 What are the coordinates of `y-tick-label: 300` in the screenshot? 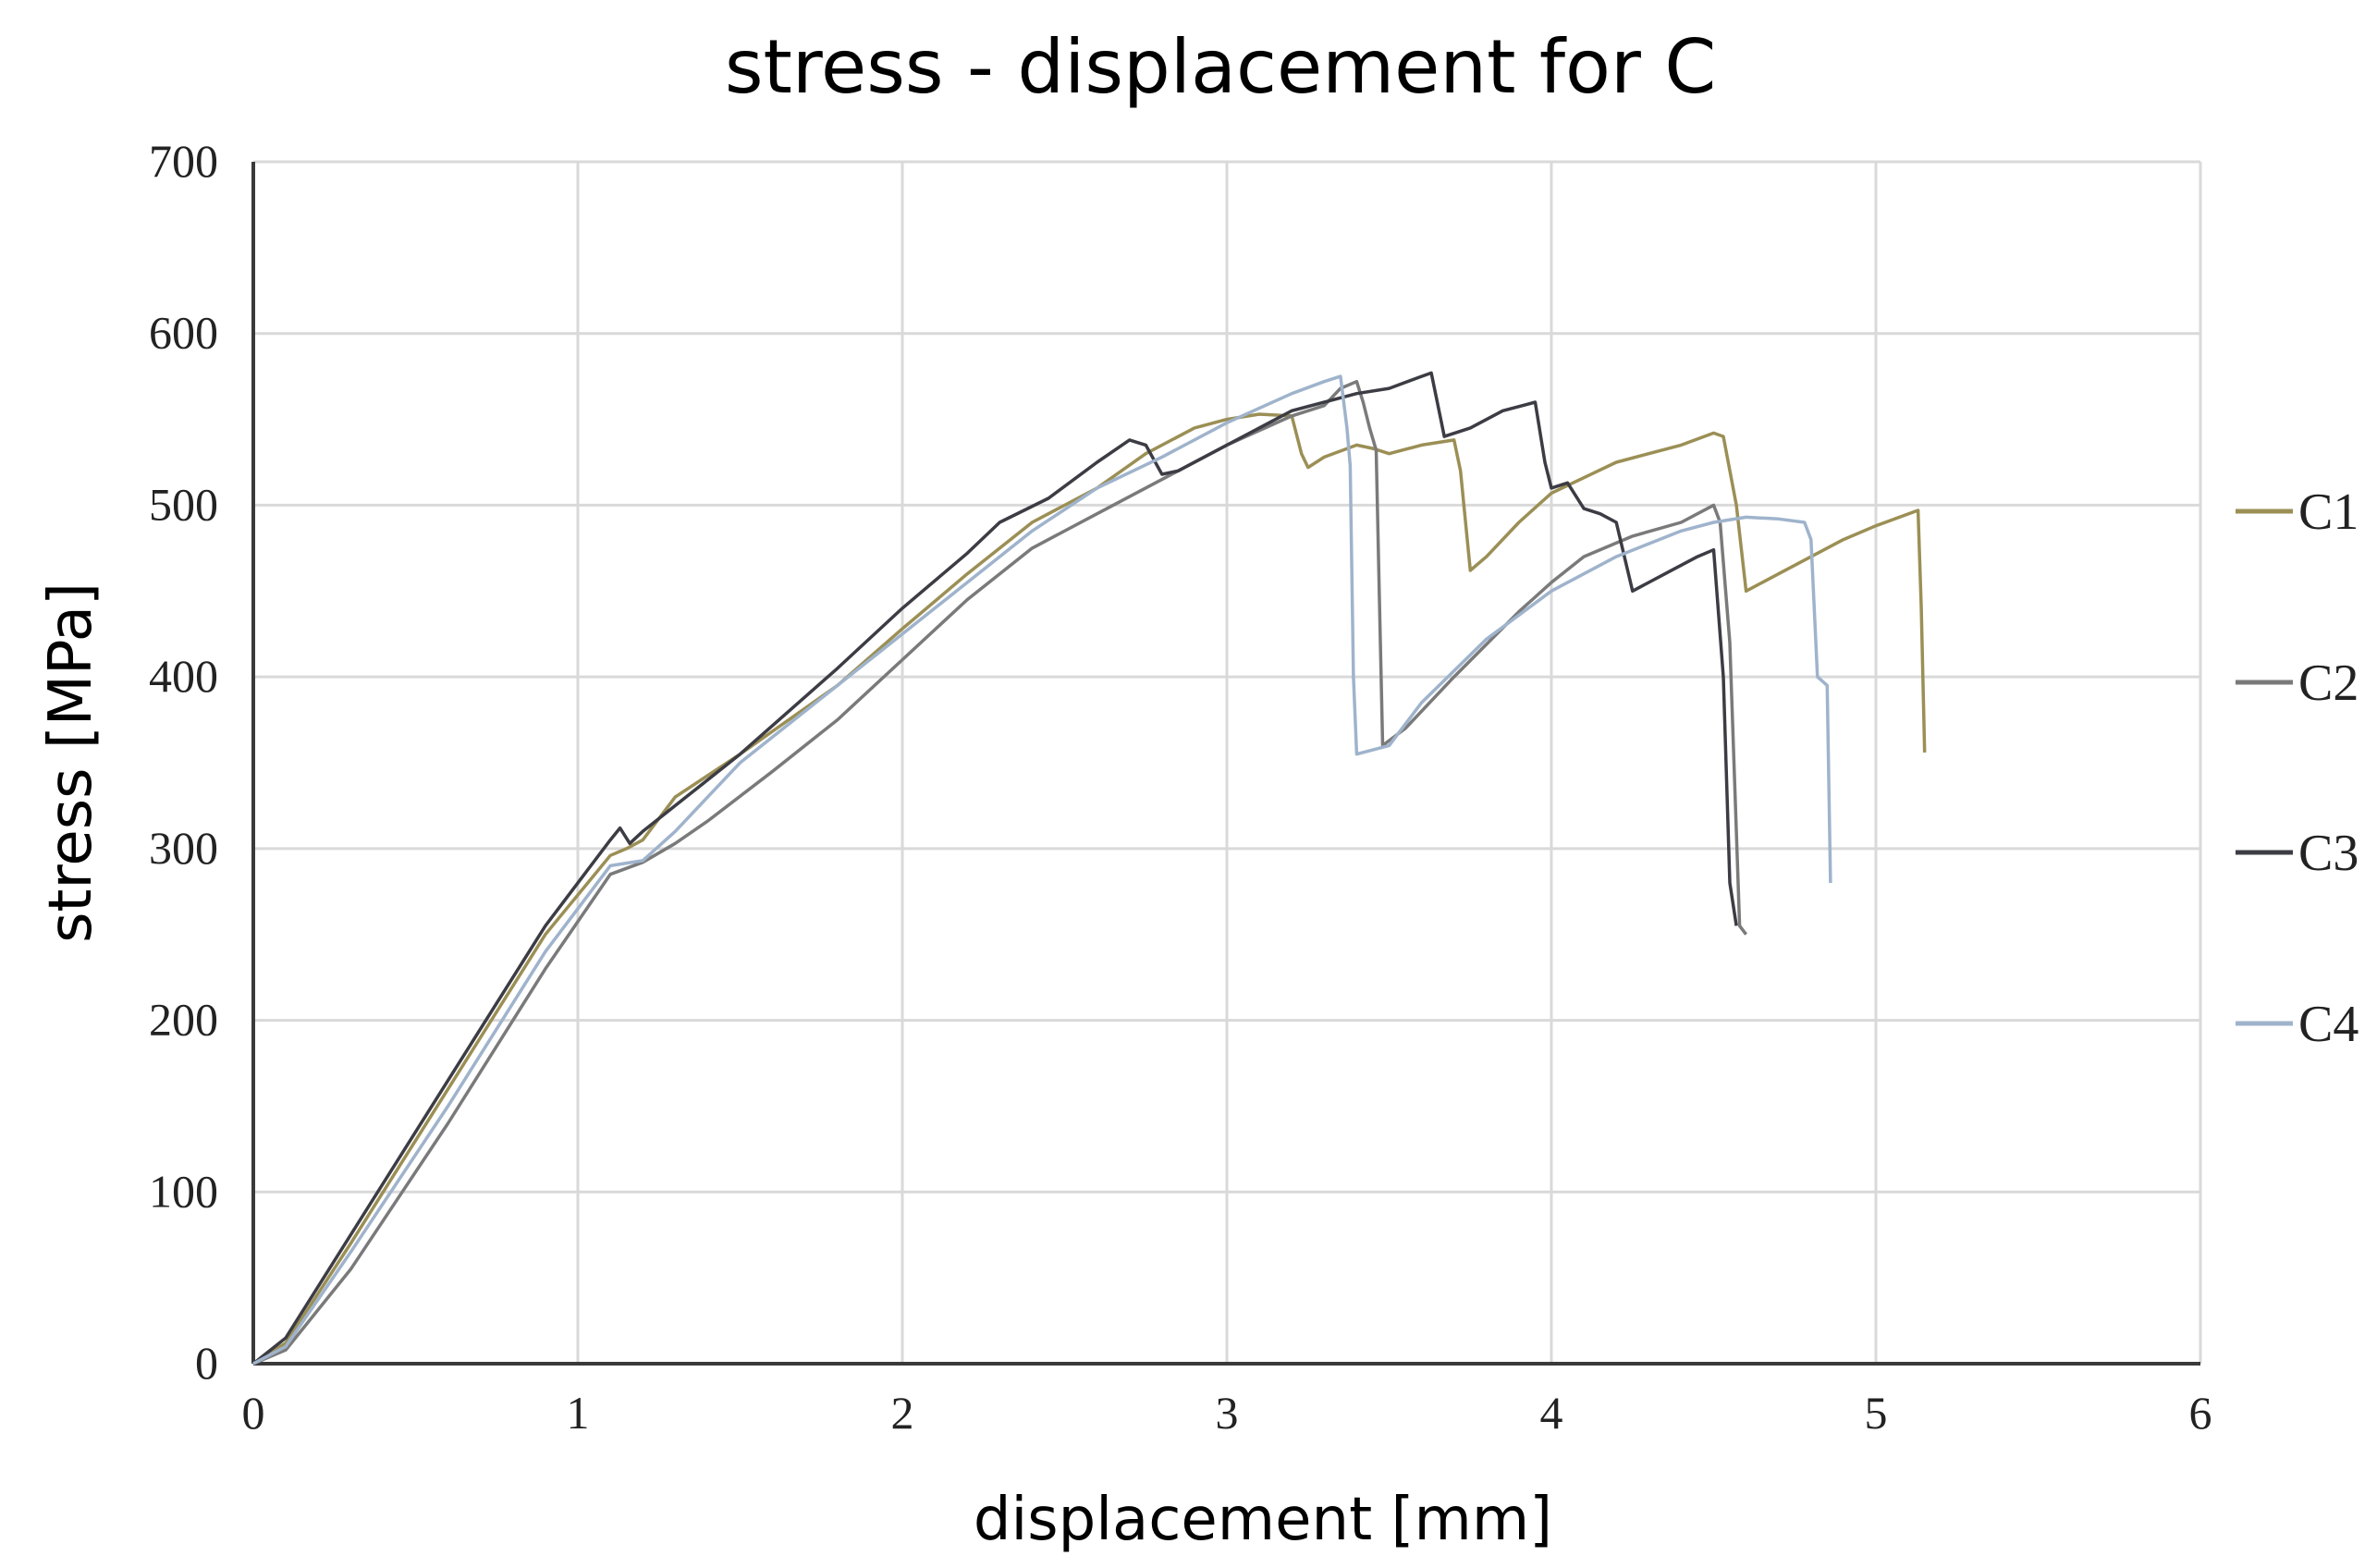 It's located at (183, 848).